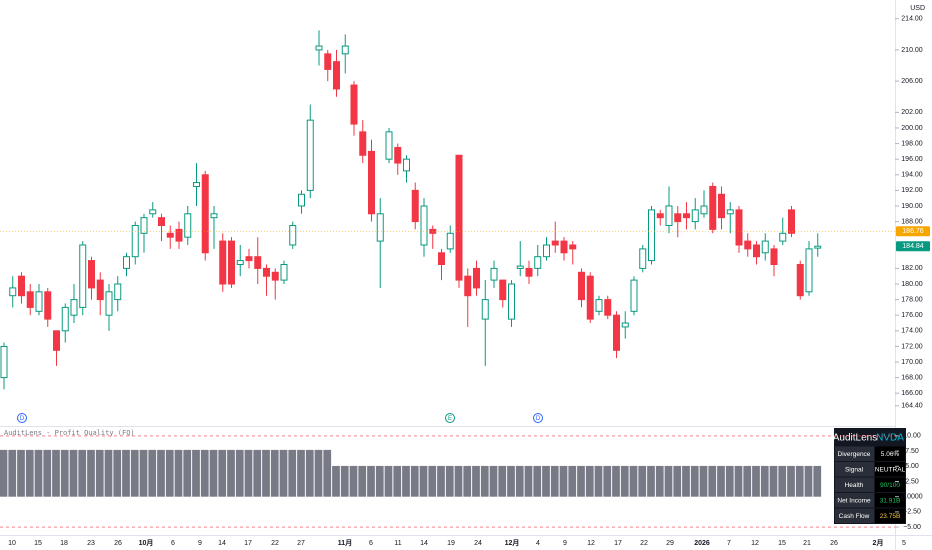 Image resolution: width=932 pixels, height=550 pixels. What do you see at coordinates (512, 543) in the screenshot?
I see `x-tick-label: 12月` at bounding box center [512, 543].